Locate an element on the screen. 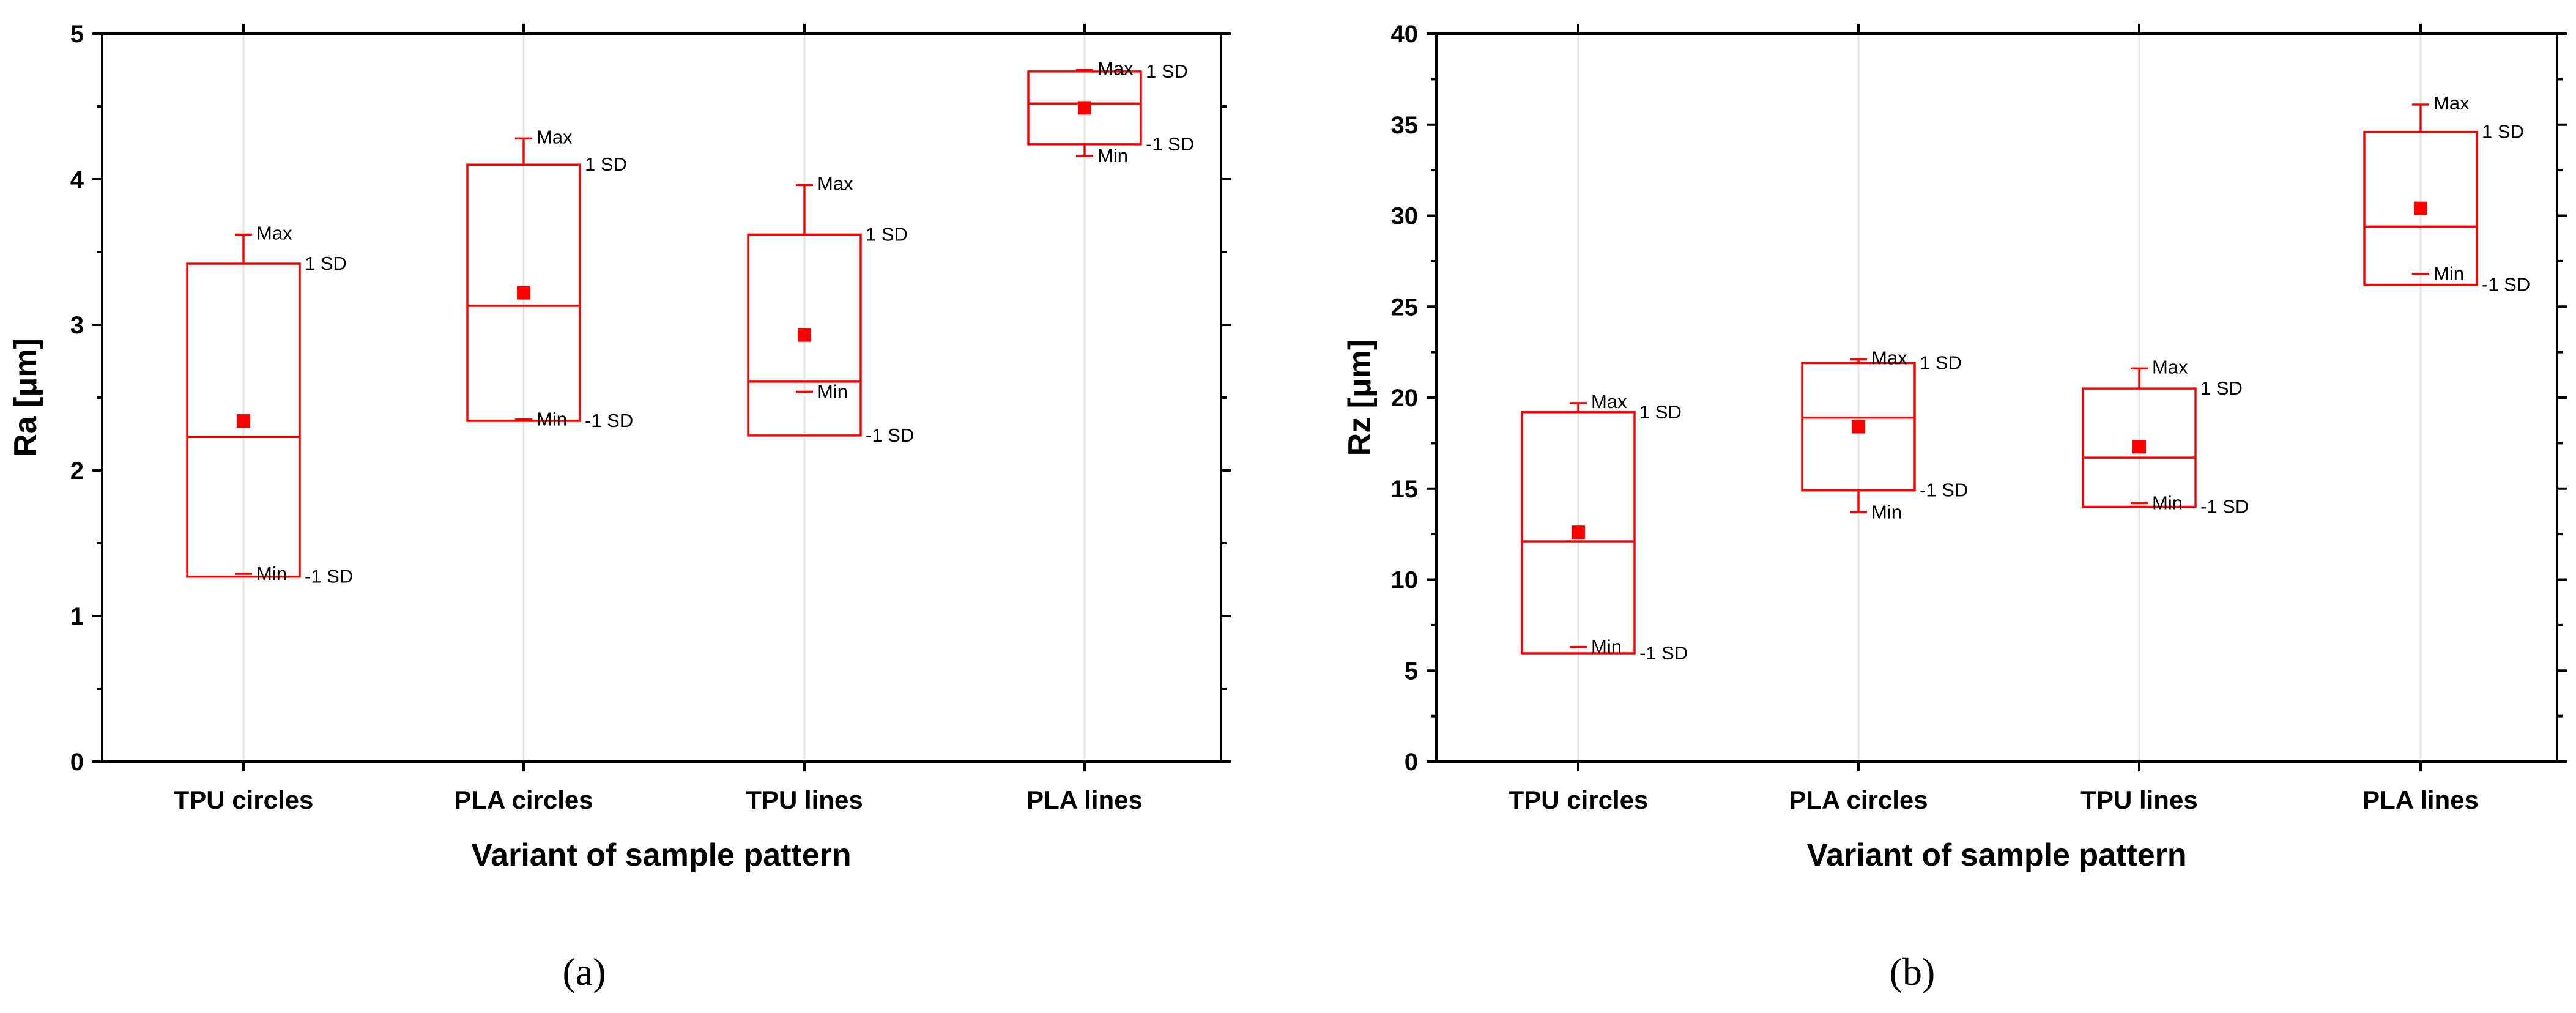  y-tick-label: 40 is located at coordinates (1405, 34).